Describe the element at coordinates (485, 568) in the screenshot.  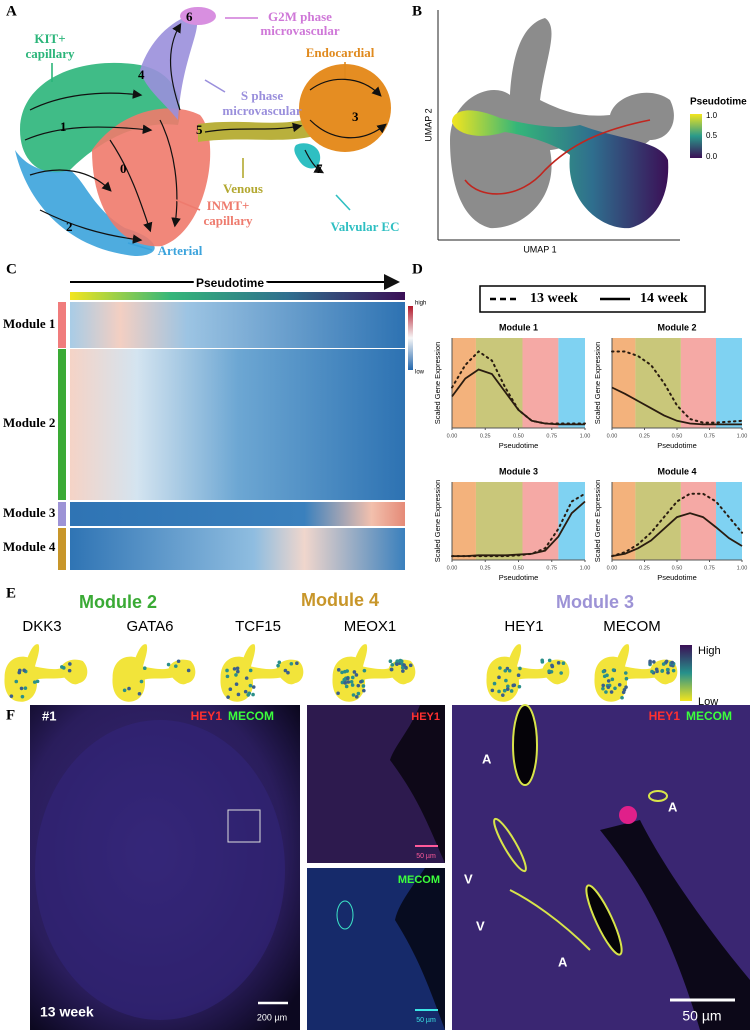
I see `x-tick-label: 0.25` at that location.